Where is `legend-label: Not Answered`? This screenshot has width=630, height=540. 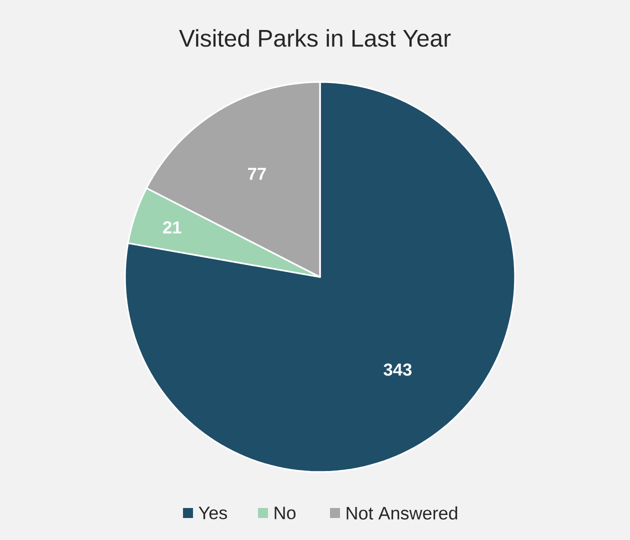 legend-label: Not Answered is located at coordinates (402, 513).